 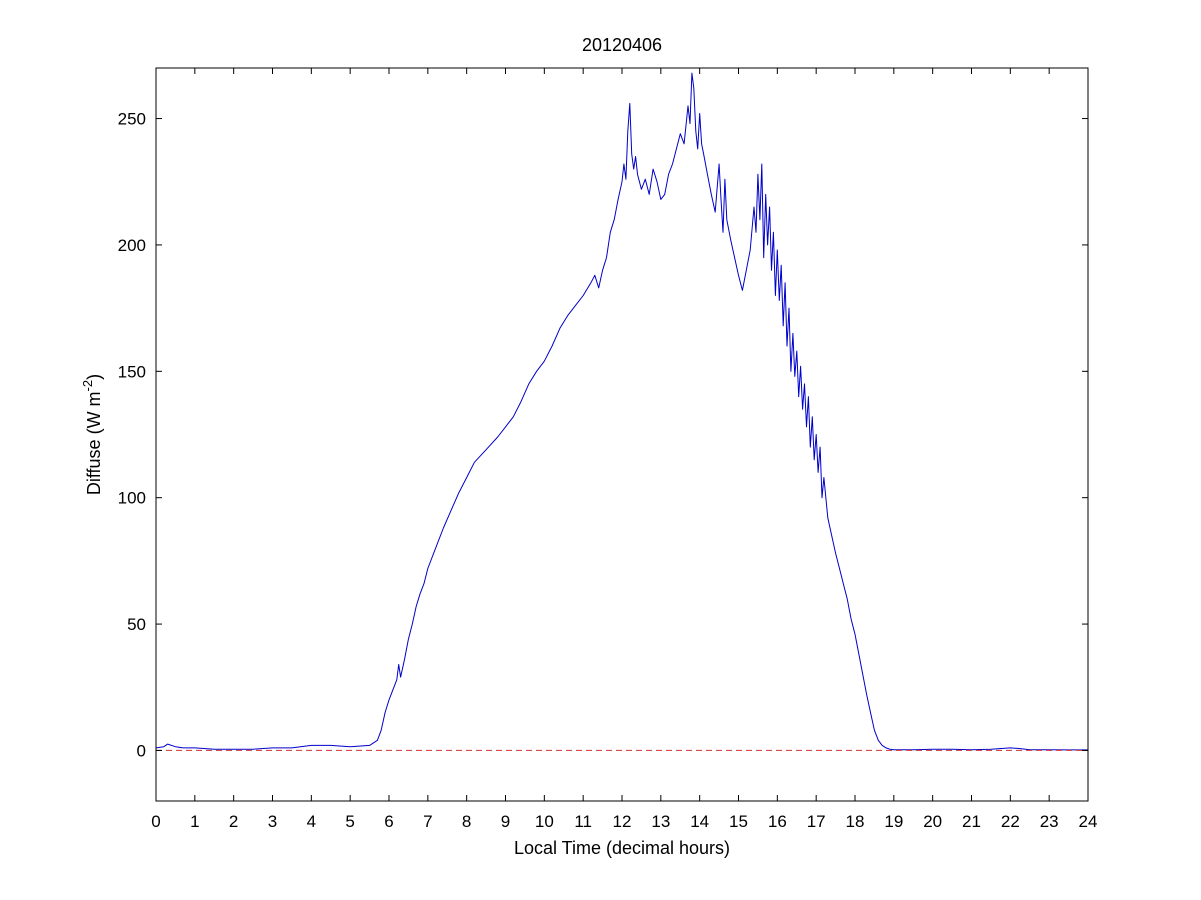 I want to click on x-tick-label-15: 15, so click(x=738, y=821).